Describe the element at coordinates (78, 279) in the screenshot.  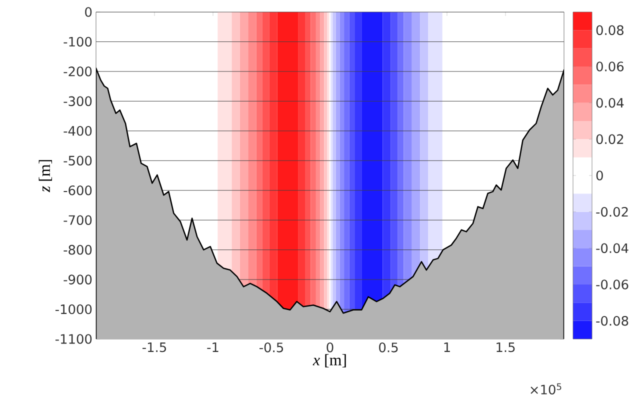
I see `y-tick-label: -900` at that location.